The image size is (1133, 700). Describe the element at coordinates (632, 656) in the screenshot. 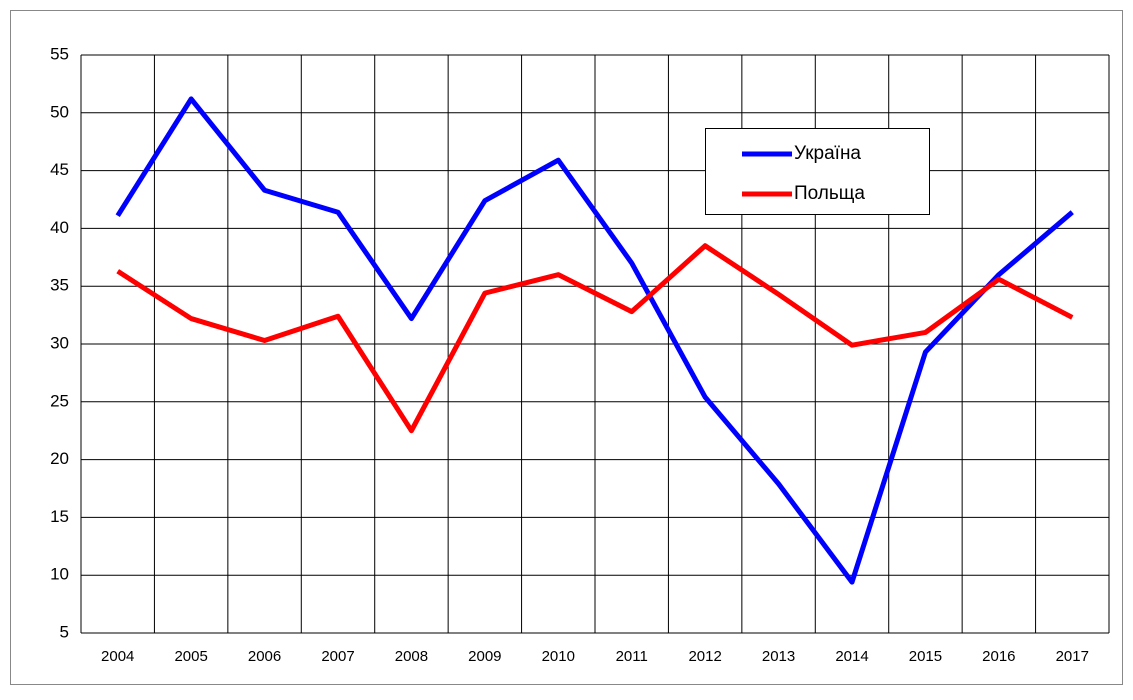

I see `x-tick-label: 2011` at that location.